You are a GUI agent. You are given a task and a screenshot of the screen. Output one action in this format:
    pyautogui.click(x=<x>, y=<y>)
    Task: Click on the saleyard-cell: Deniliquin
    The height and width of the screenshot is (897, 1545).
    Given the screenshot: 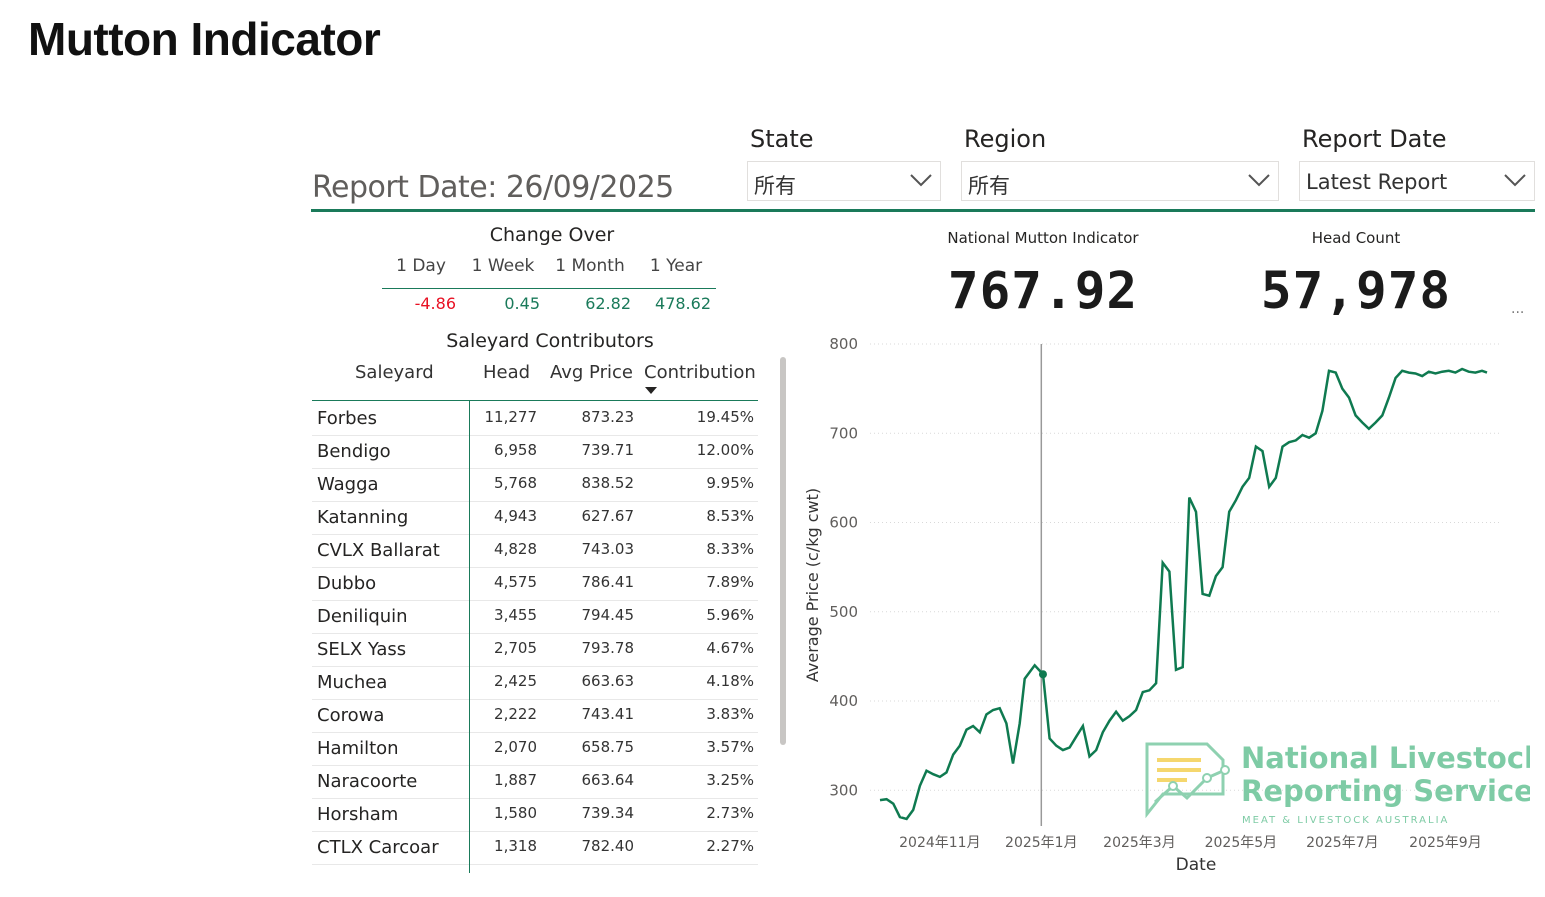 What is the action you would take?
    pyautogui.click(x=362, y=616)
    